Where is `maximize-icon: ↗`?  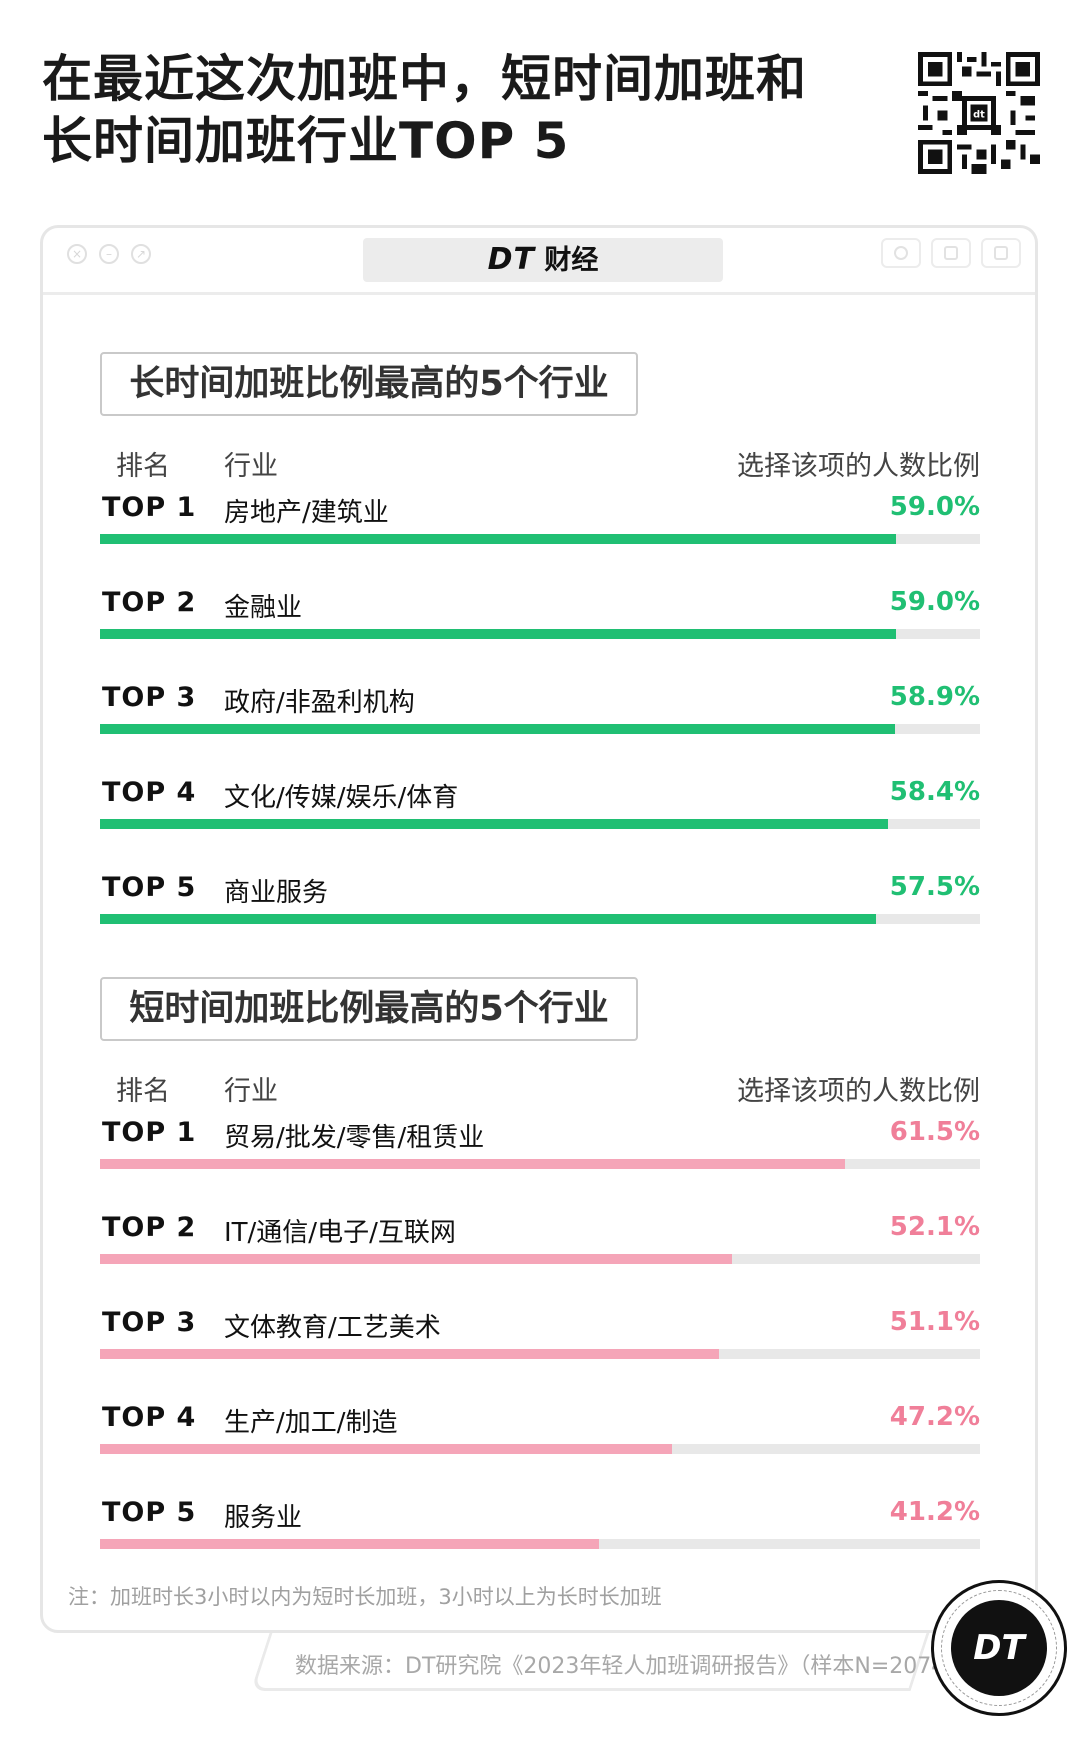
maximize-icon: ↗ is located at coordinates (141, 254).